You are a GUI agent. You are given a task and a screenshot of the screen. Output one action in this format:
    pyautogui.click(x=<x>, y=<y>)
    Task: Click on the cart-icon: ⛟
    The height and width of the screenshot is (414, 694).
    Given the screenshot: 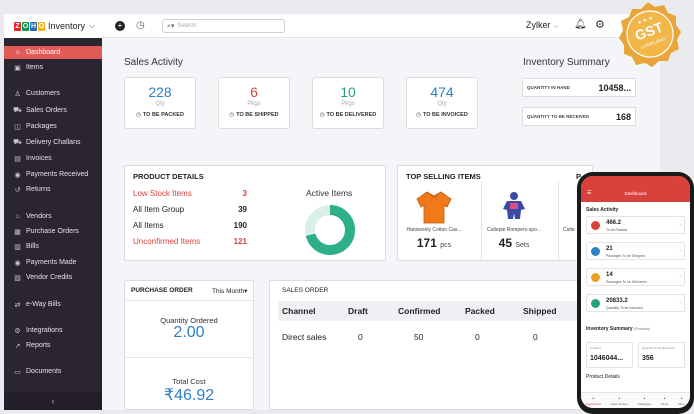 What is the action you would take?
    pyautogui.click(x=17, y=110)
    